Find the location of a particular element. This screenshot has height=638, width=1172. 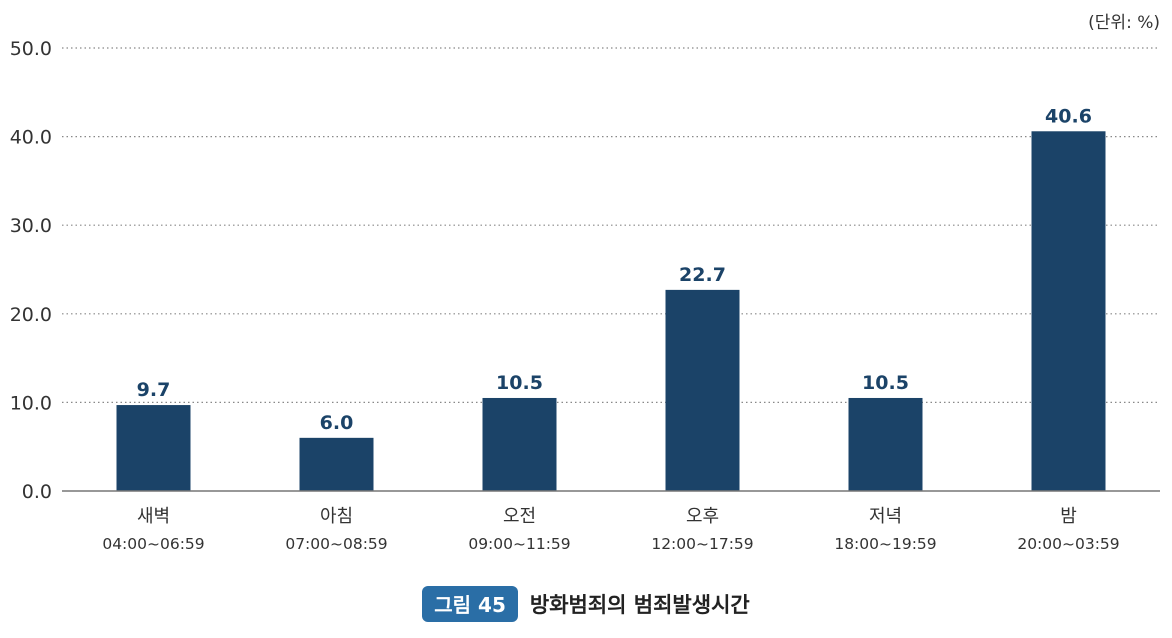

x-category-label: 새벽 is located at coordinates (153, 516).